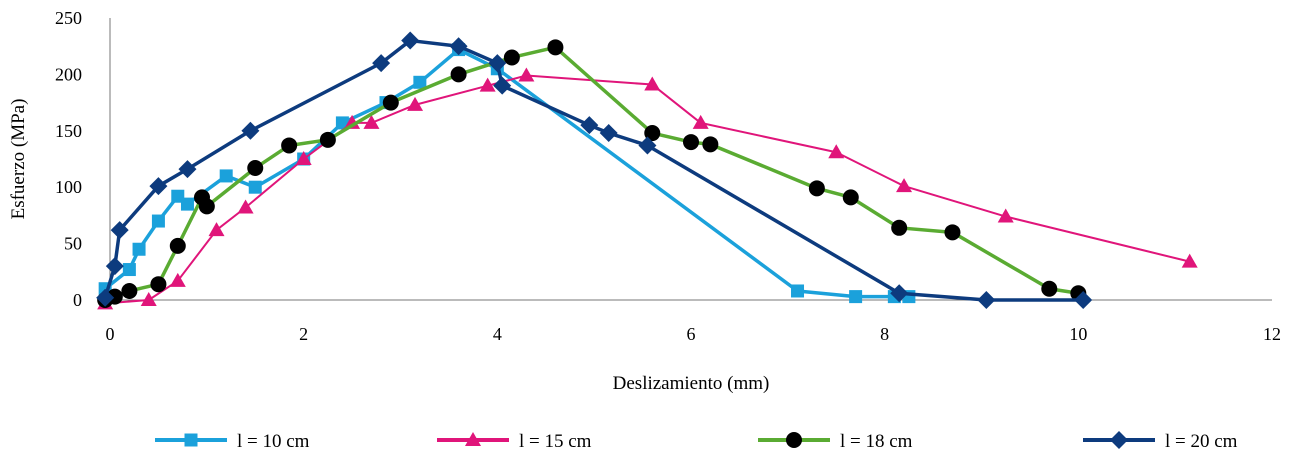  I want to click on x-tick-label: 10, so click(1078, 334).